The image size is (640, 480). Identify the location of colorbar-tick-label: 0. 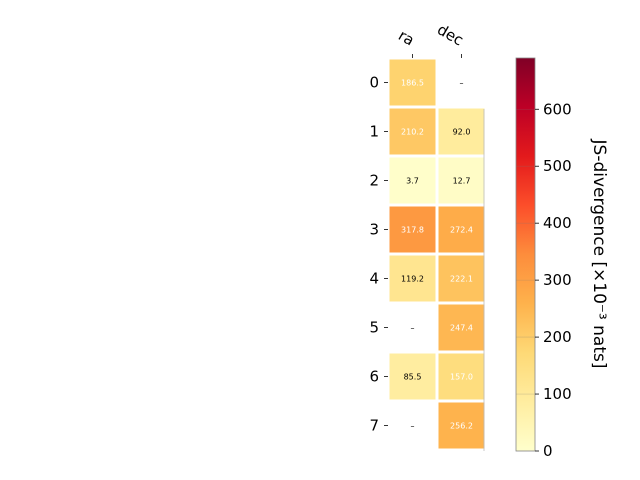
(548, 451).